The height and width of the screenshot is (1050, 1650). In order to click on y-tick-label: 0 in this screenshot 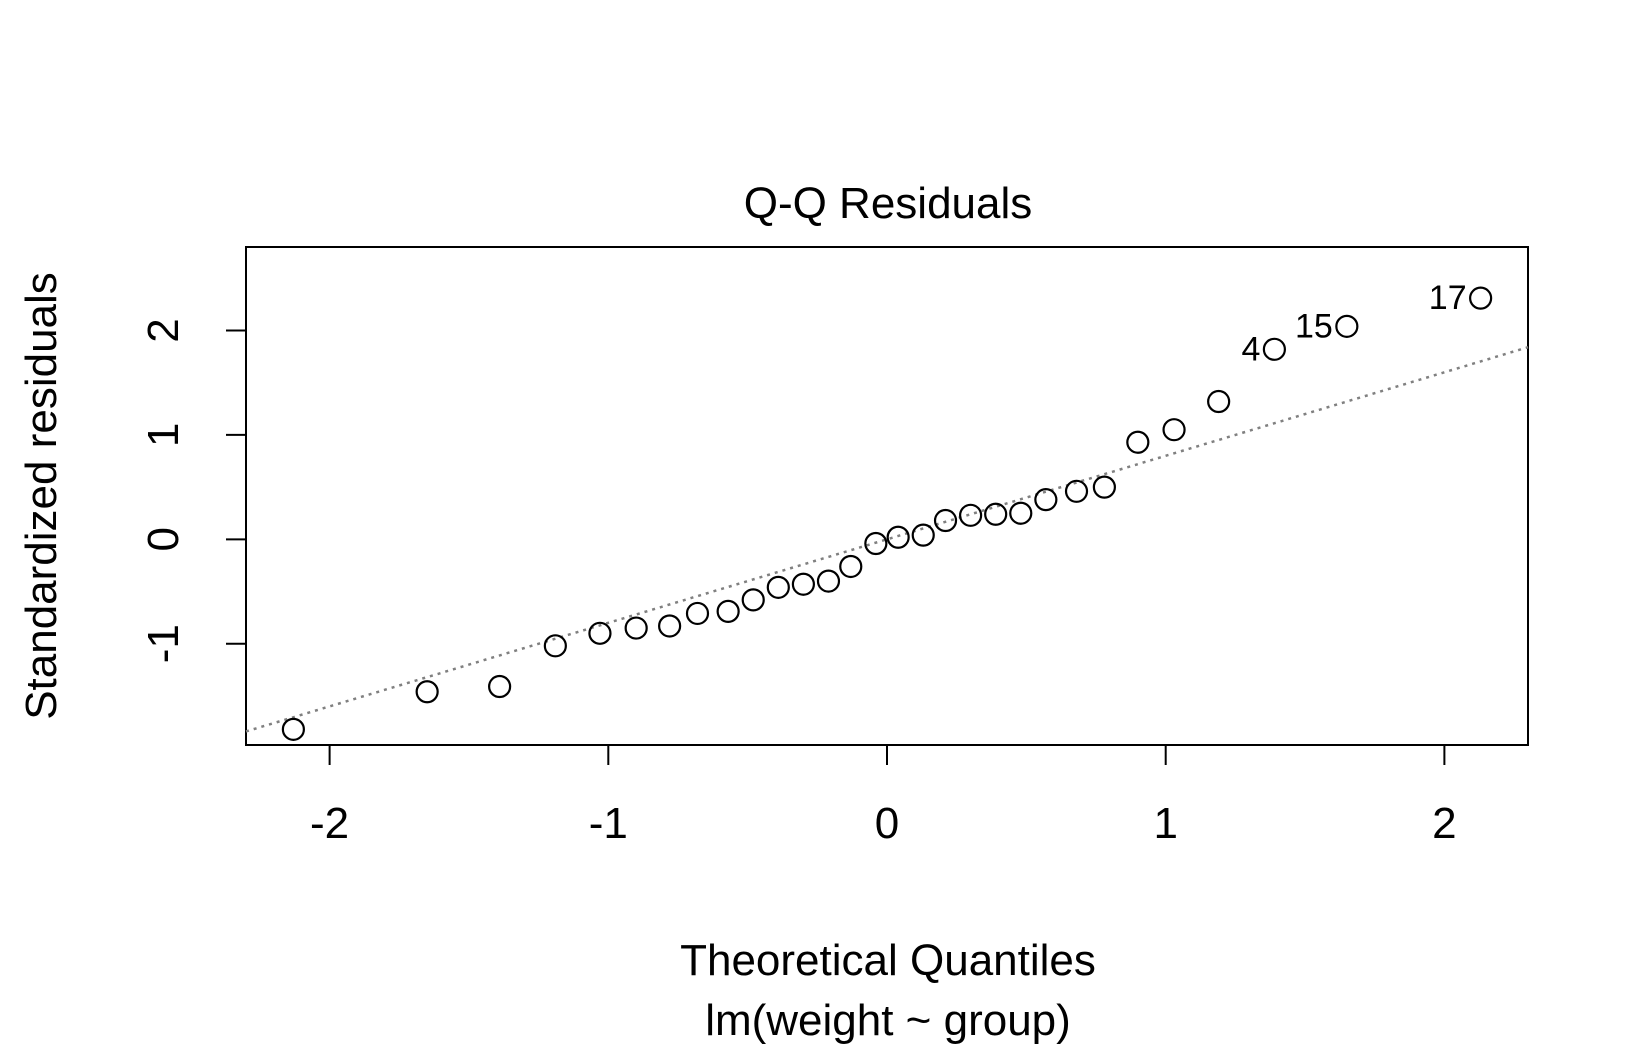, I will do `click(163, 539)`.